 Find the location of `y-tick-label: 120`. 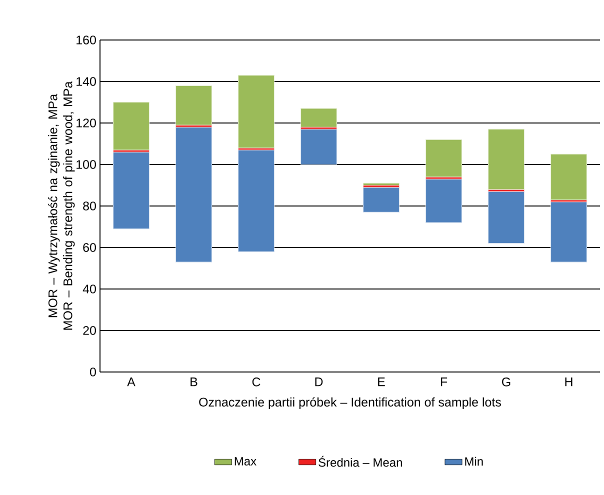

y-tick-label: 120 is located at coordinates (86, 123).